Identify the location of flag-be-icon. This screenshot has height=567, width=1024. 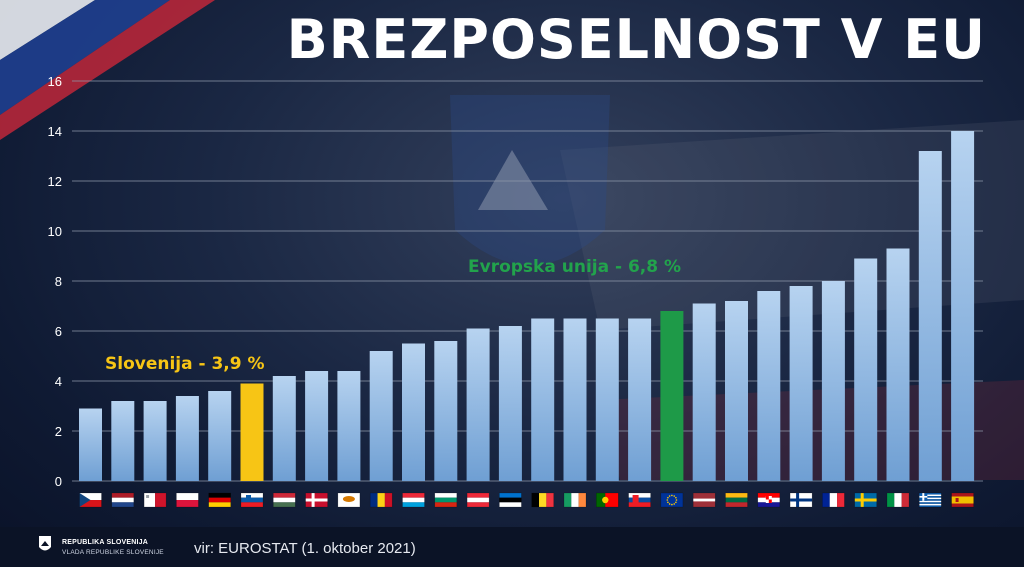
(542, 500).